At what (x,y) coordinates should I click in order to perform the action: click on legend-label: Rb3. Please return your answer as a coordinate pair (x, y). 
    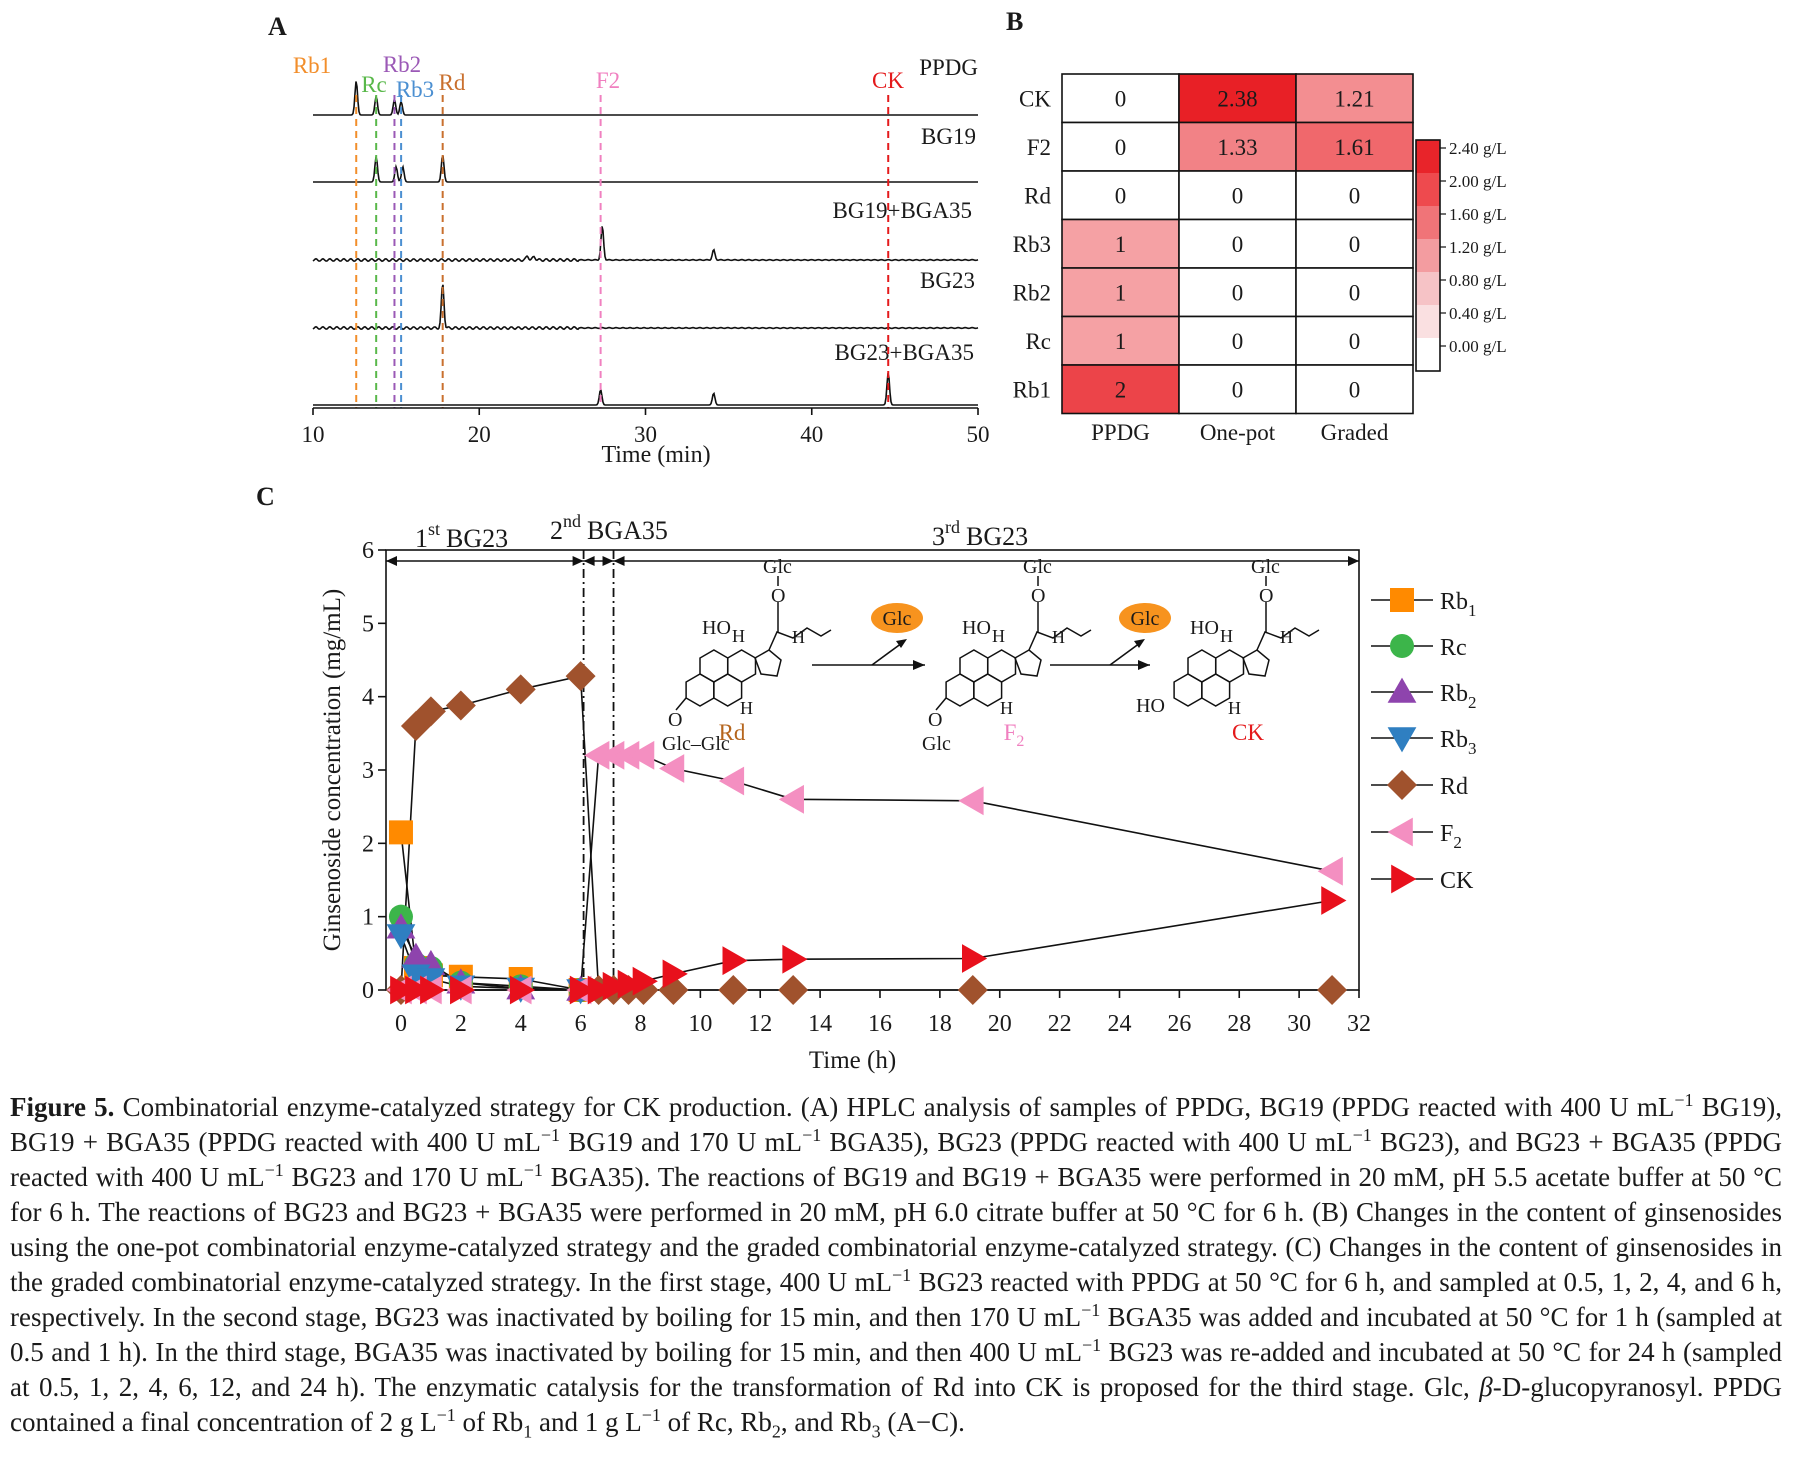
    Looking at the image, I should click on (1458, 742).